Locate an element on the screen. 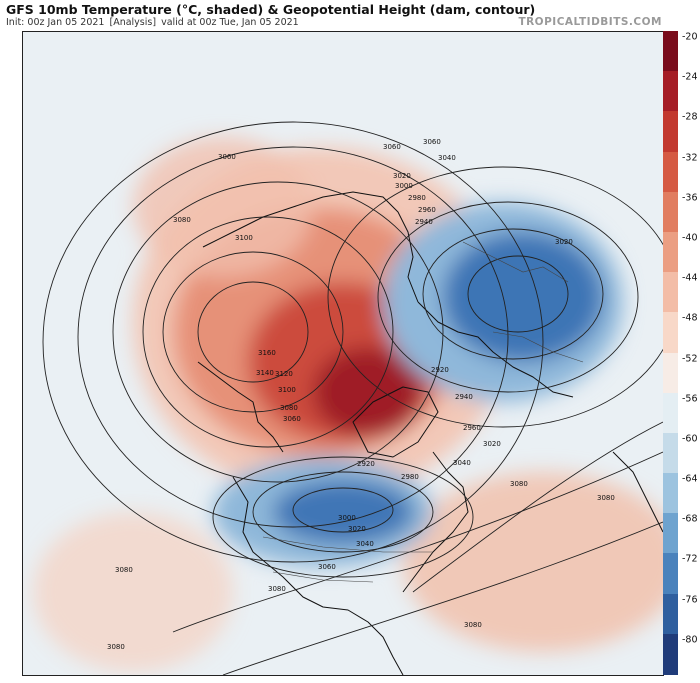  init-time: Init: 00z Jan 05 2021 is located at coordinates (55, 22).